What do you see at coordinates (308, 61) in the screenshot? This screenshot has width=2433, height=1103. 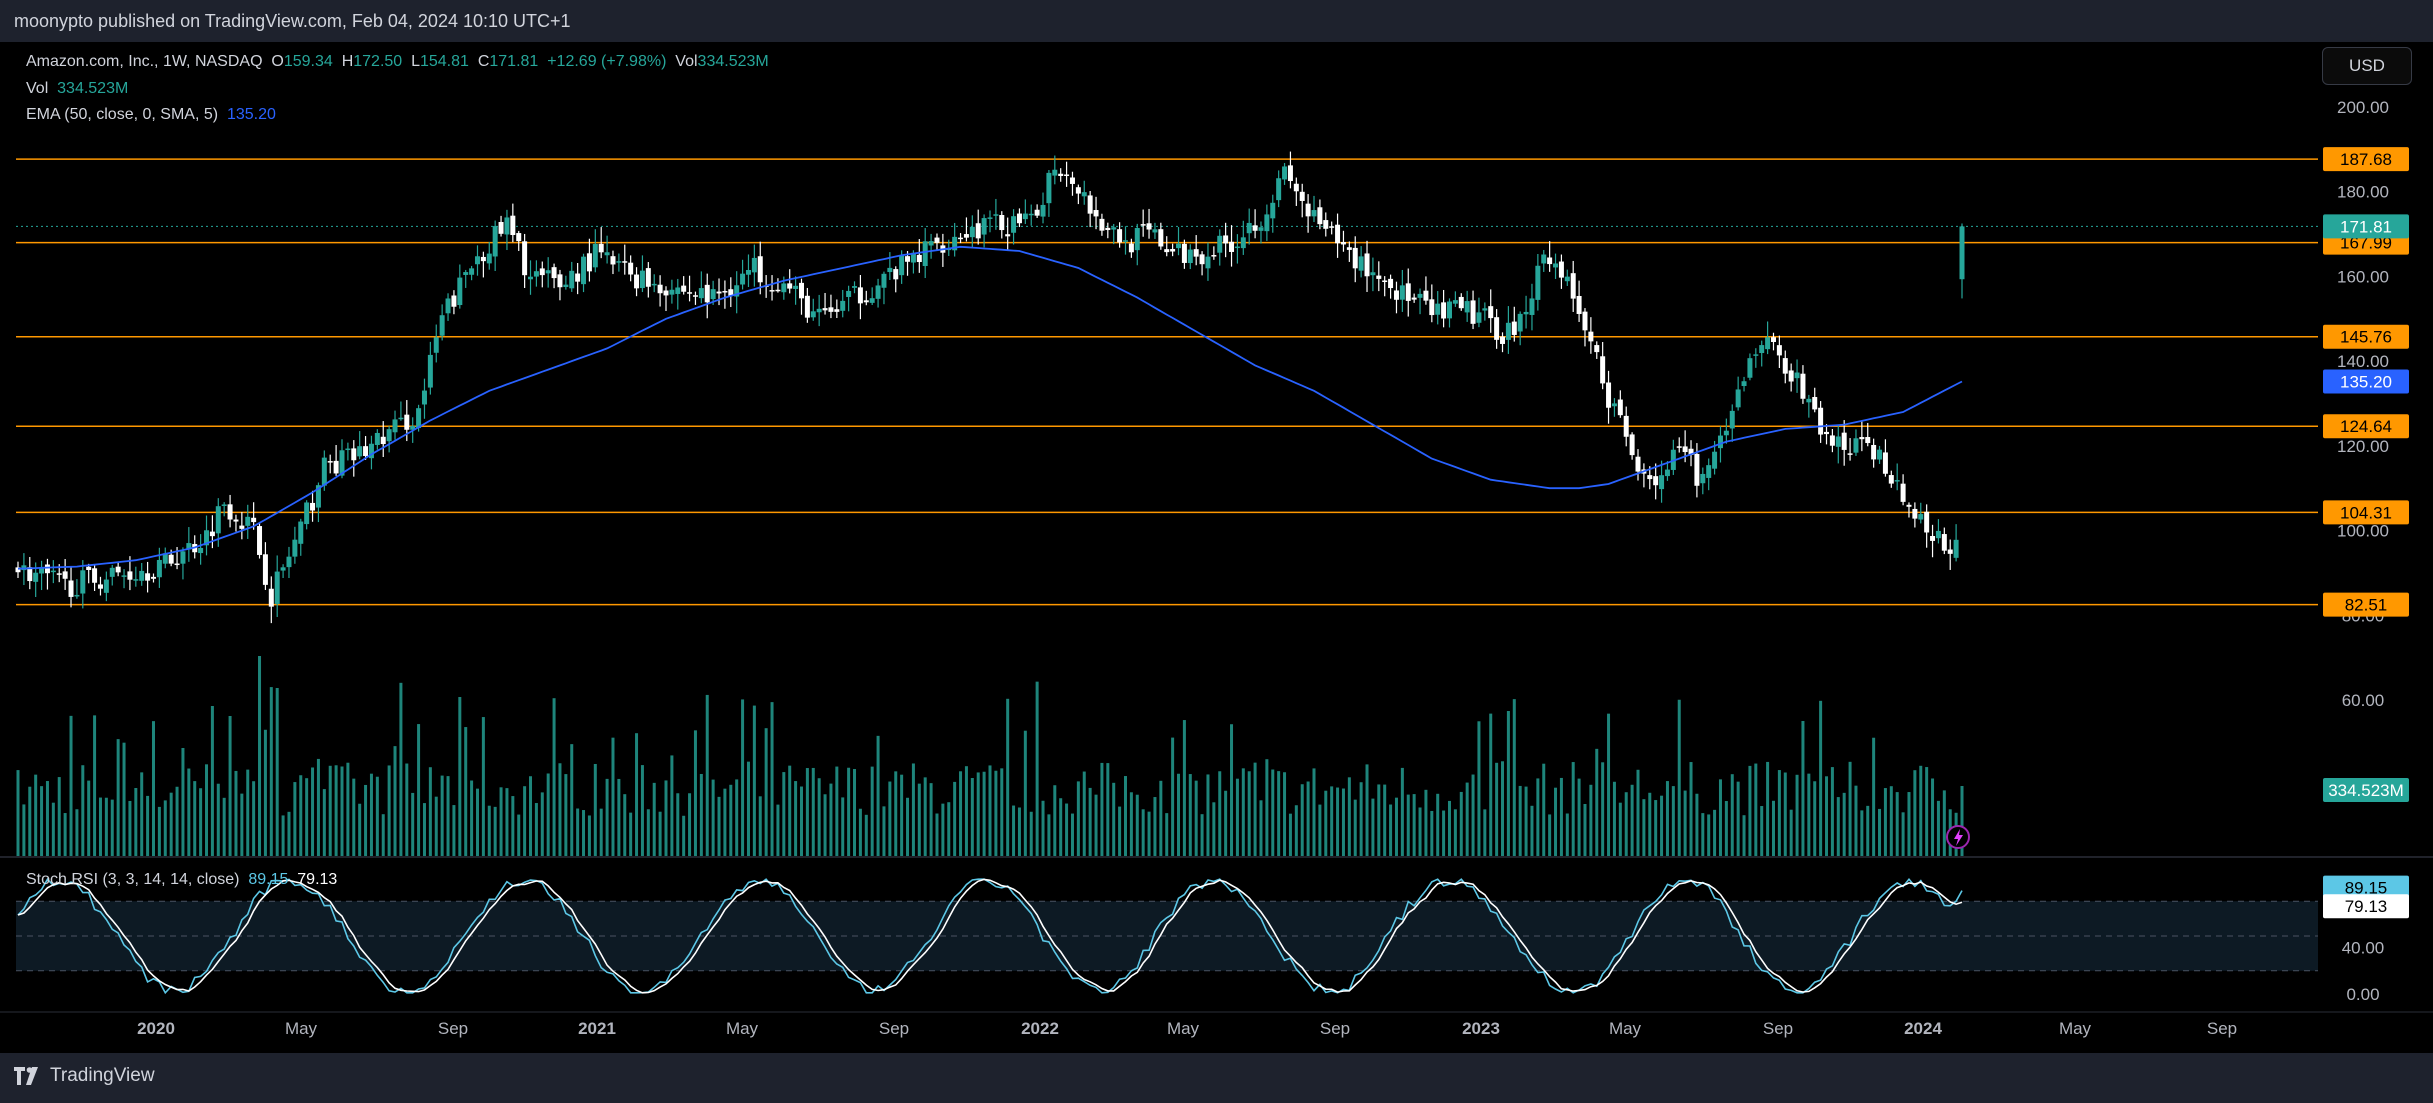 I see `legend-open: 159.34` at bounding box center [308, 61].